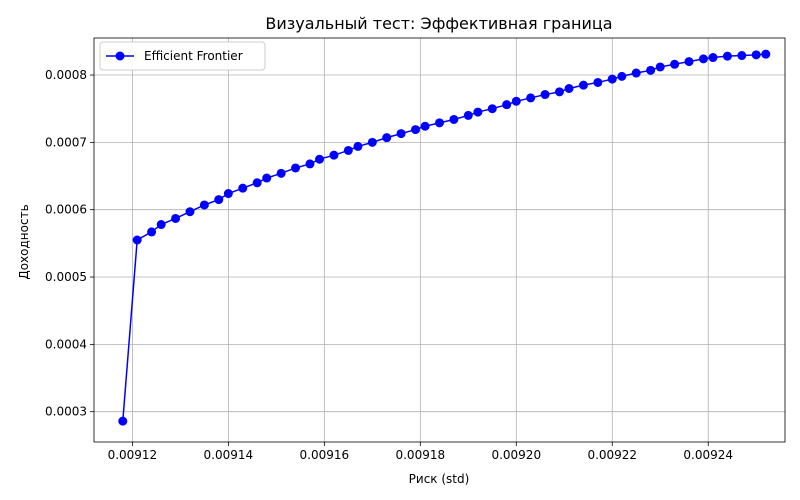  Describe the element at coordinates (66, 142) in the screenshot. I see `y-tick-label: 0.0007` at that location.